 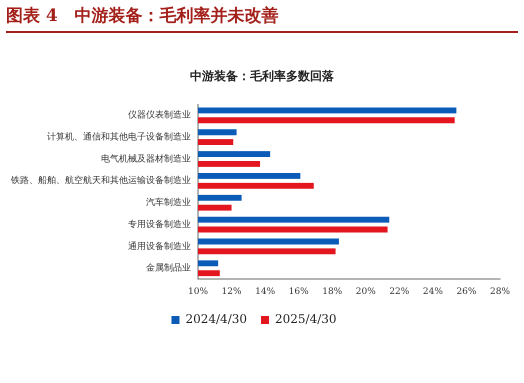 I want to click on y-tick-label: 仪器仪表制造业, so click(x=159, y=115).